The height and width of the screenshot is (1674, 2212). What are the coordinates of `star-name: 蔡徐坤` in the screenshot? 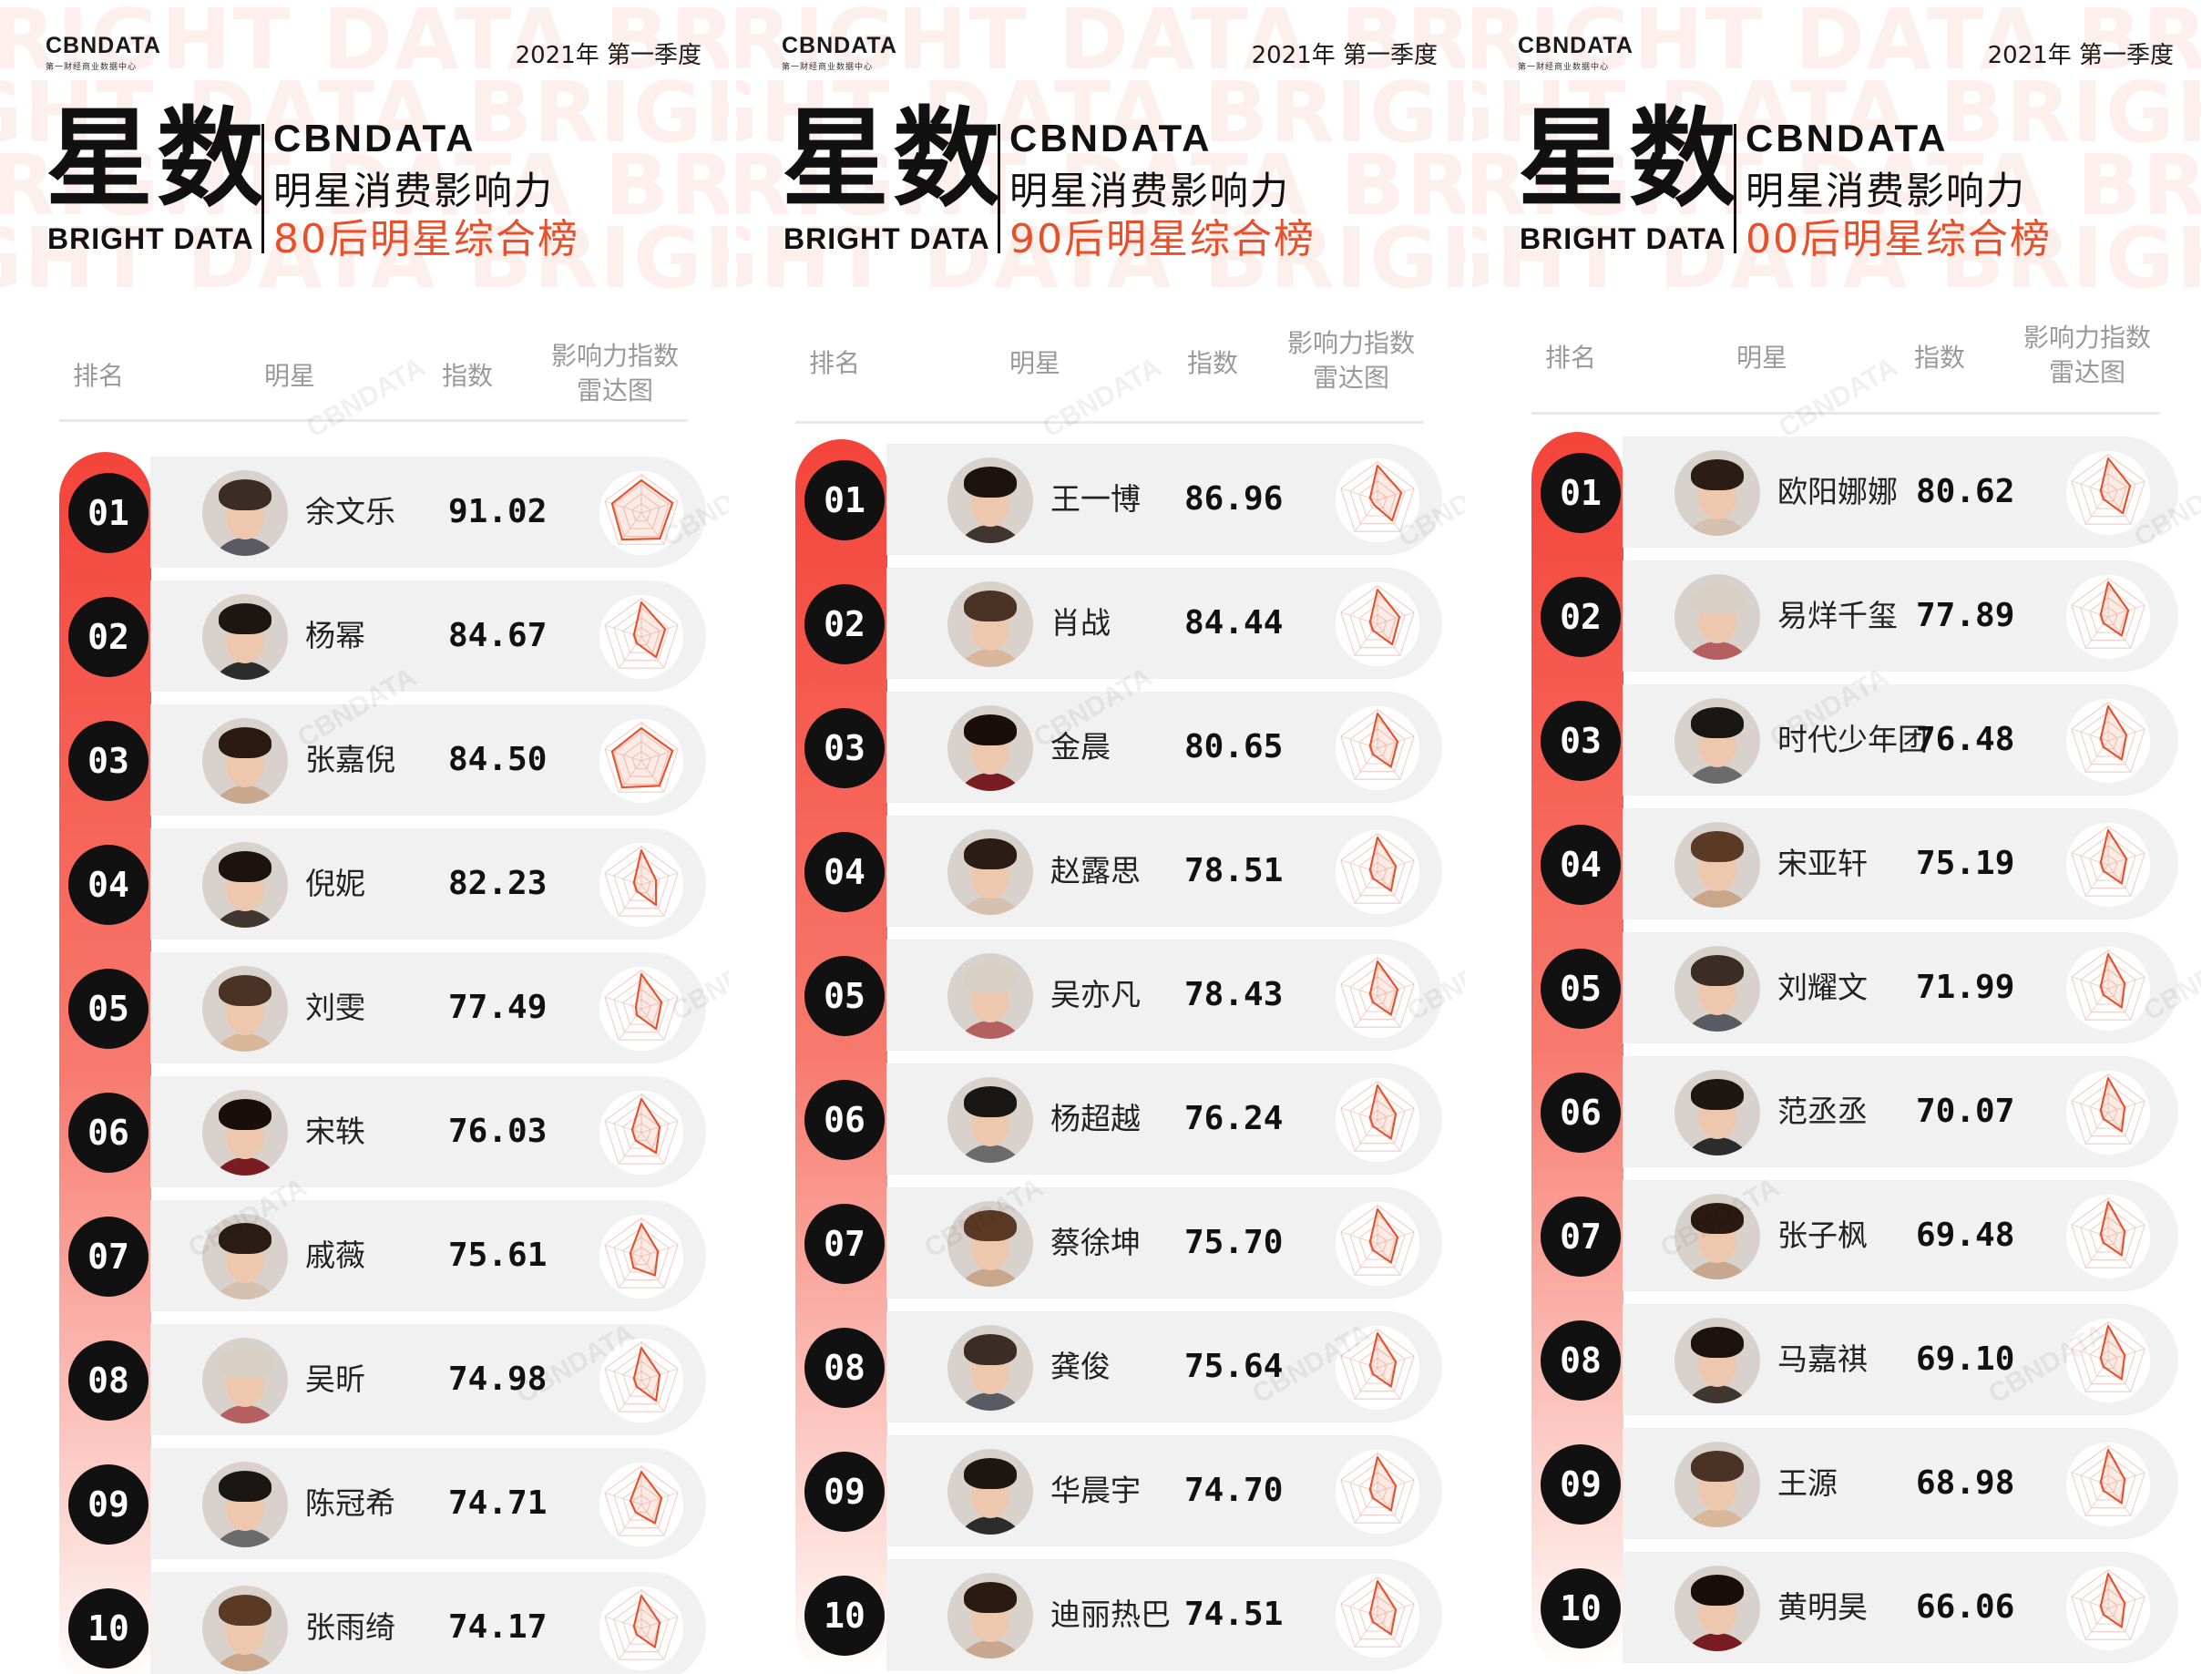 It's located at (1095, 1242).